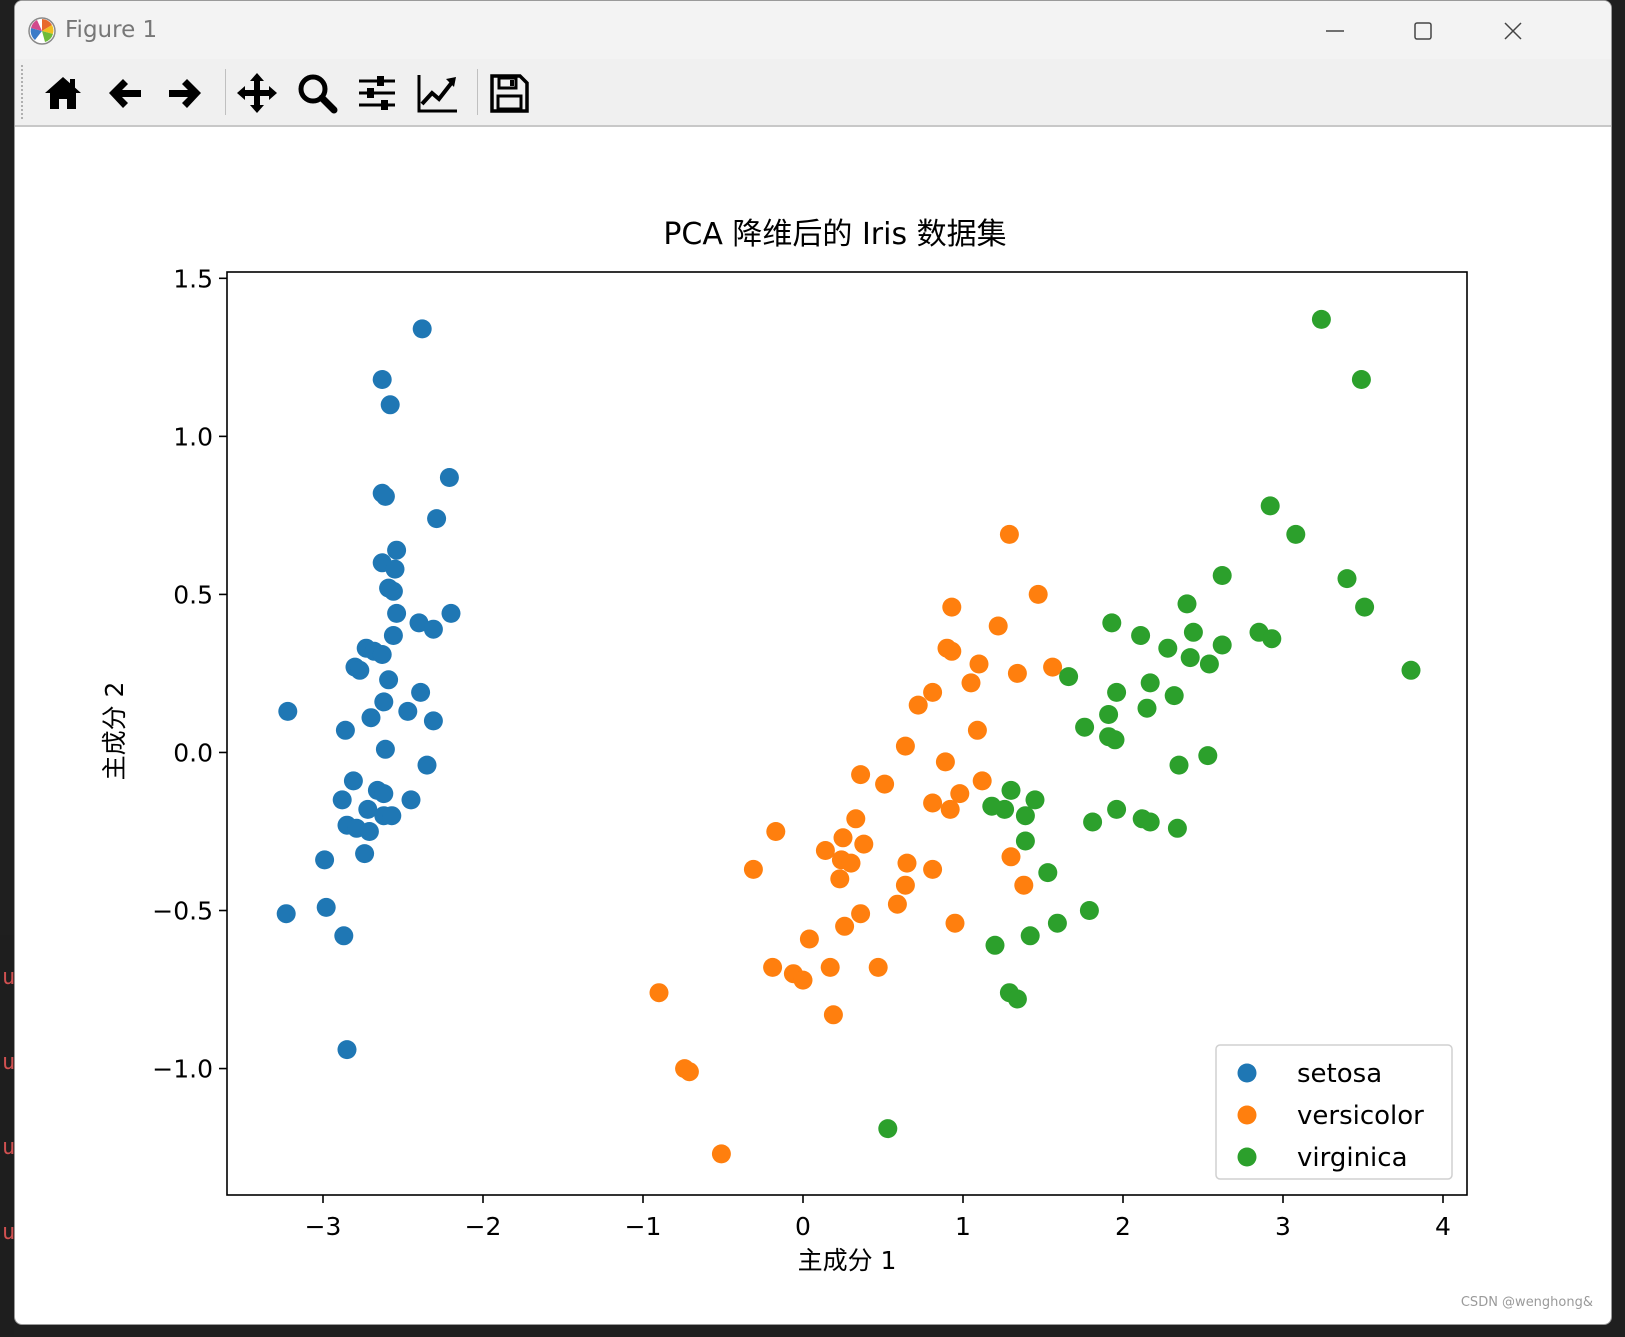 The image size is (1625, 1337). Describe the element at coordinates (483, 1226) in the screenshot. I see `x-tick-label: −2` at that location.